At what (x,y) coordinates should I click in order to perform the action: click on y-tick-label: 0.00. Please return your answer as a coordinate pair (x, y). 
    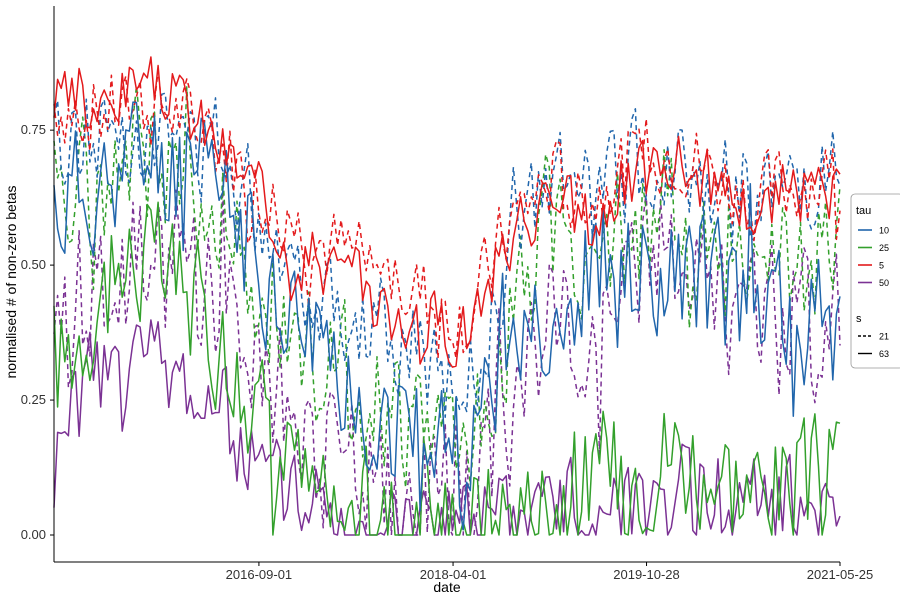
    Looking at the image, I should click on (33, 534).